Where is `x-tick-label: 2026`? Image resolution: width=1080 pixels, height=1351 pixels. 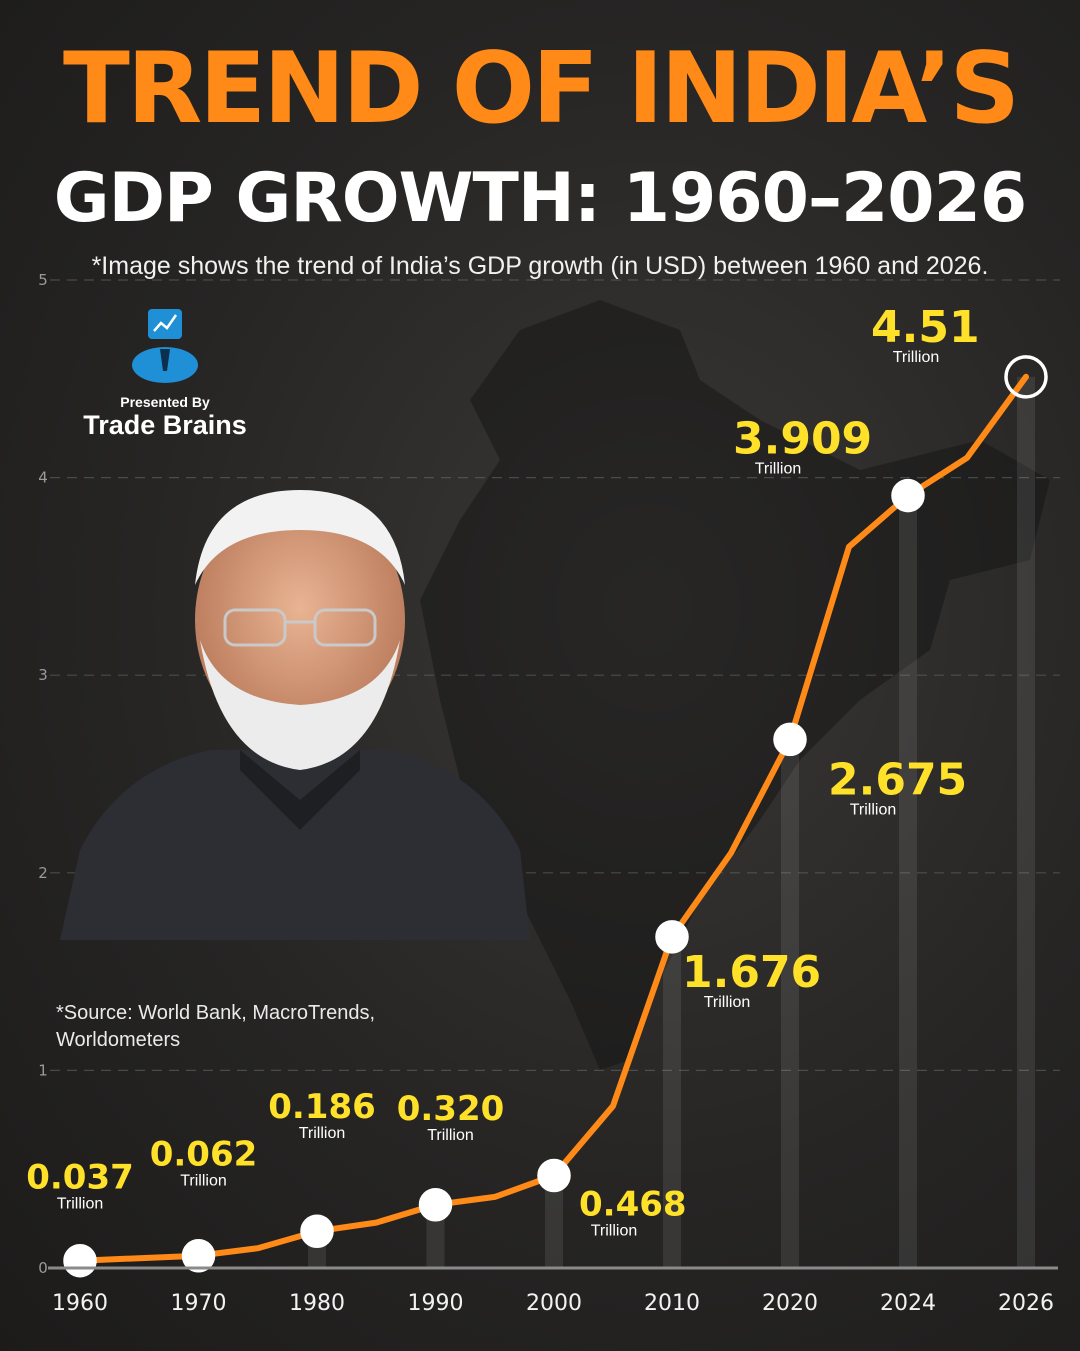
x-tick-label: 2026 is located at coordinates (1026, 1303).